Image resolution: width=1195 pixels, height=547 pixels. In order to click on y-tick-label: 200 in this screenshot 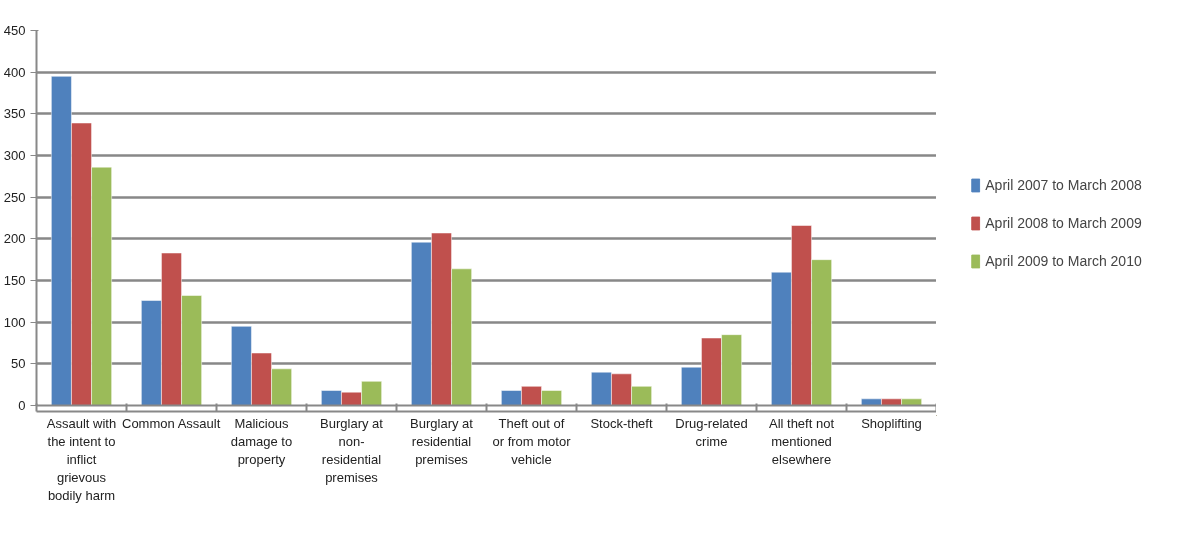, I will do `click(14, 239)`.